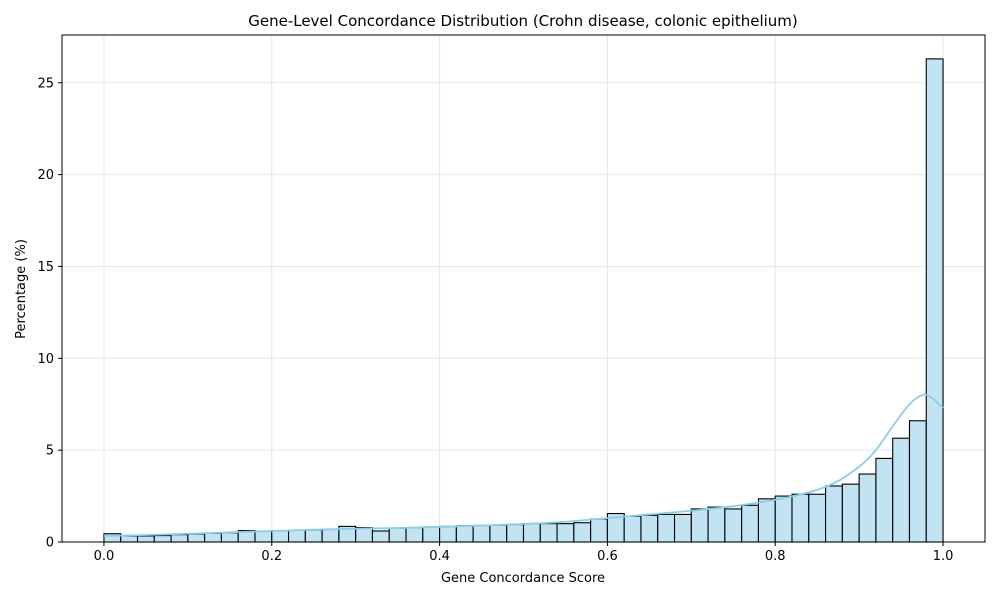  What do you see at coordinates (21, 289) in the screenshot?
I see `y-axis-label: Percentage (%)` at bounding box center [21, 289].